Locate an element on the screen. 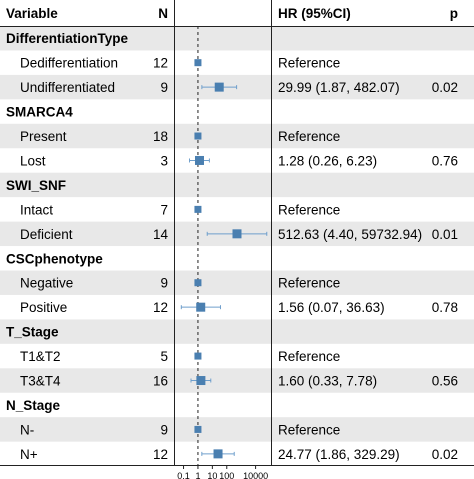 This screenshot has width=474, height=479. level-label: Dedifferentiation is located at coordinates (69, 63).